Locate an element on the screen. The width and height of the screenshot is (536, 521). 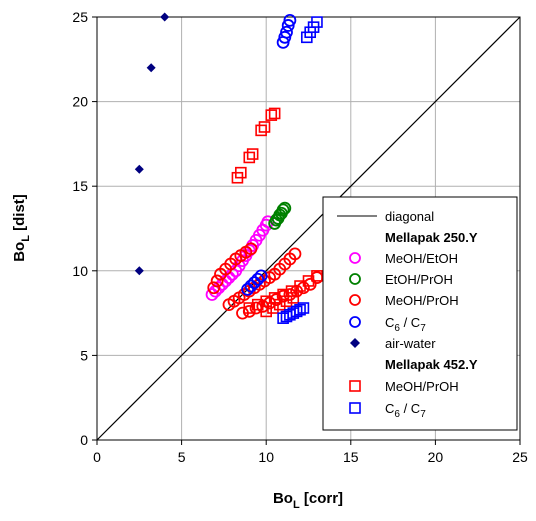
legend-air-water-marker is located at coordinates (355, 343).